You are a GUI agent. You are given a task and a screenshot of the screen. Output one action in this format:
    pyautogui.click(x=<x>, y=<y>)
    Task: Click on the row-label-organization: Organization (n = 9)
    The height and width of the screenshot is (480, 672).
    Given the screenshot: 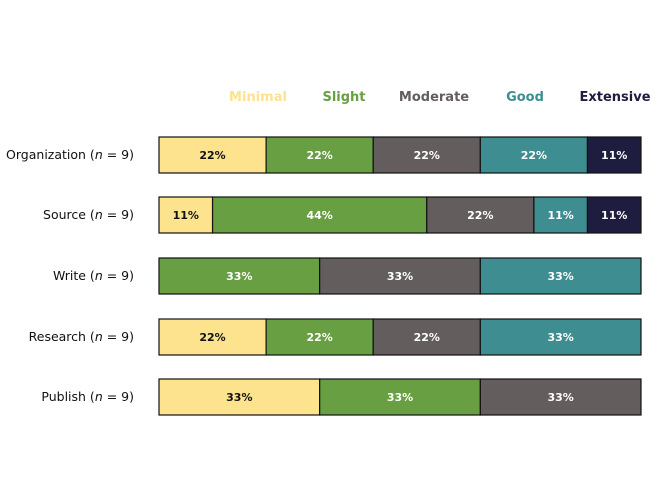 What is the action you would take?
    pyautogui.click(x=70, y=154)
    